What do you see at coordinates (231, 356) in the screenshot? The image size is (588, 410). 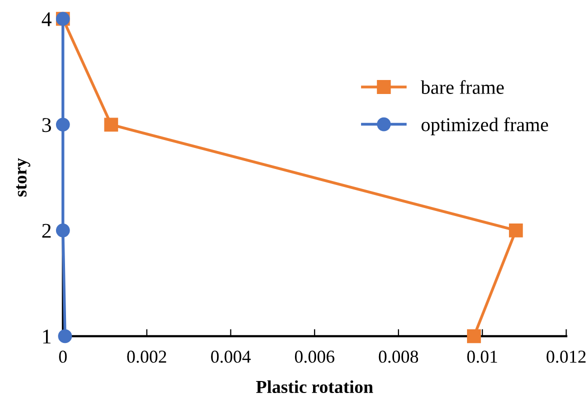 I see `x-tick-label: 0.004` at bounding box center [231, 356].